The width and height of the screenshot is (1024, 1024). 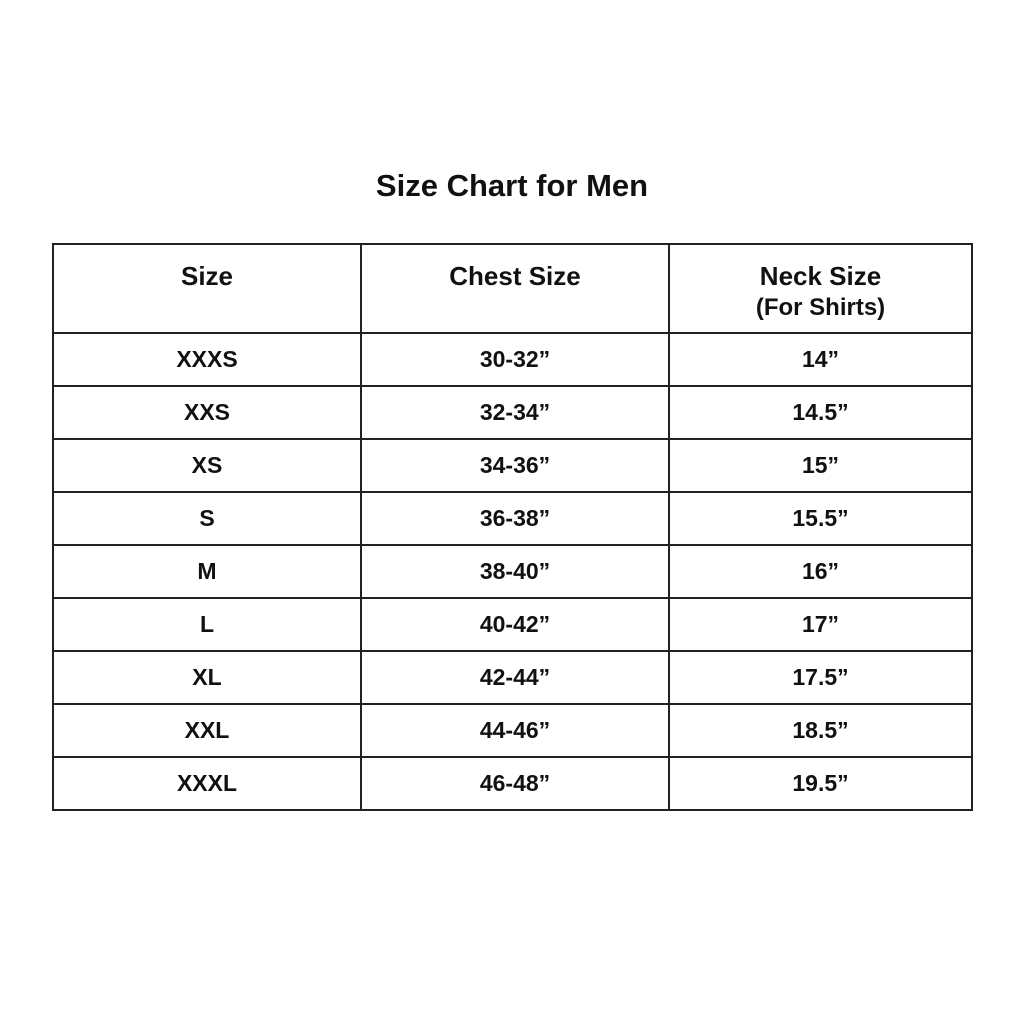 I want to click on cell-size: XL, so click(x=207, y=677).